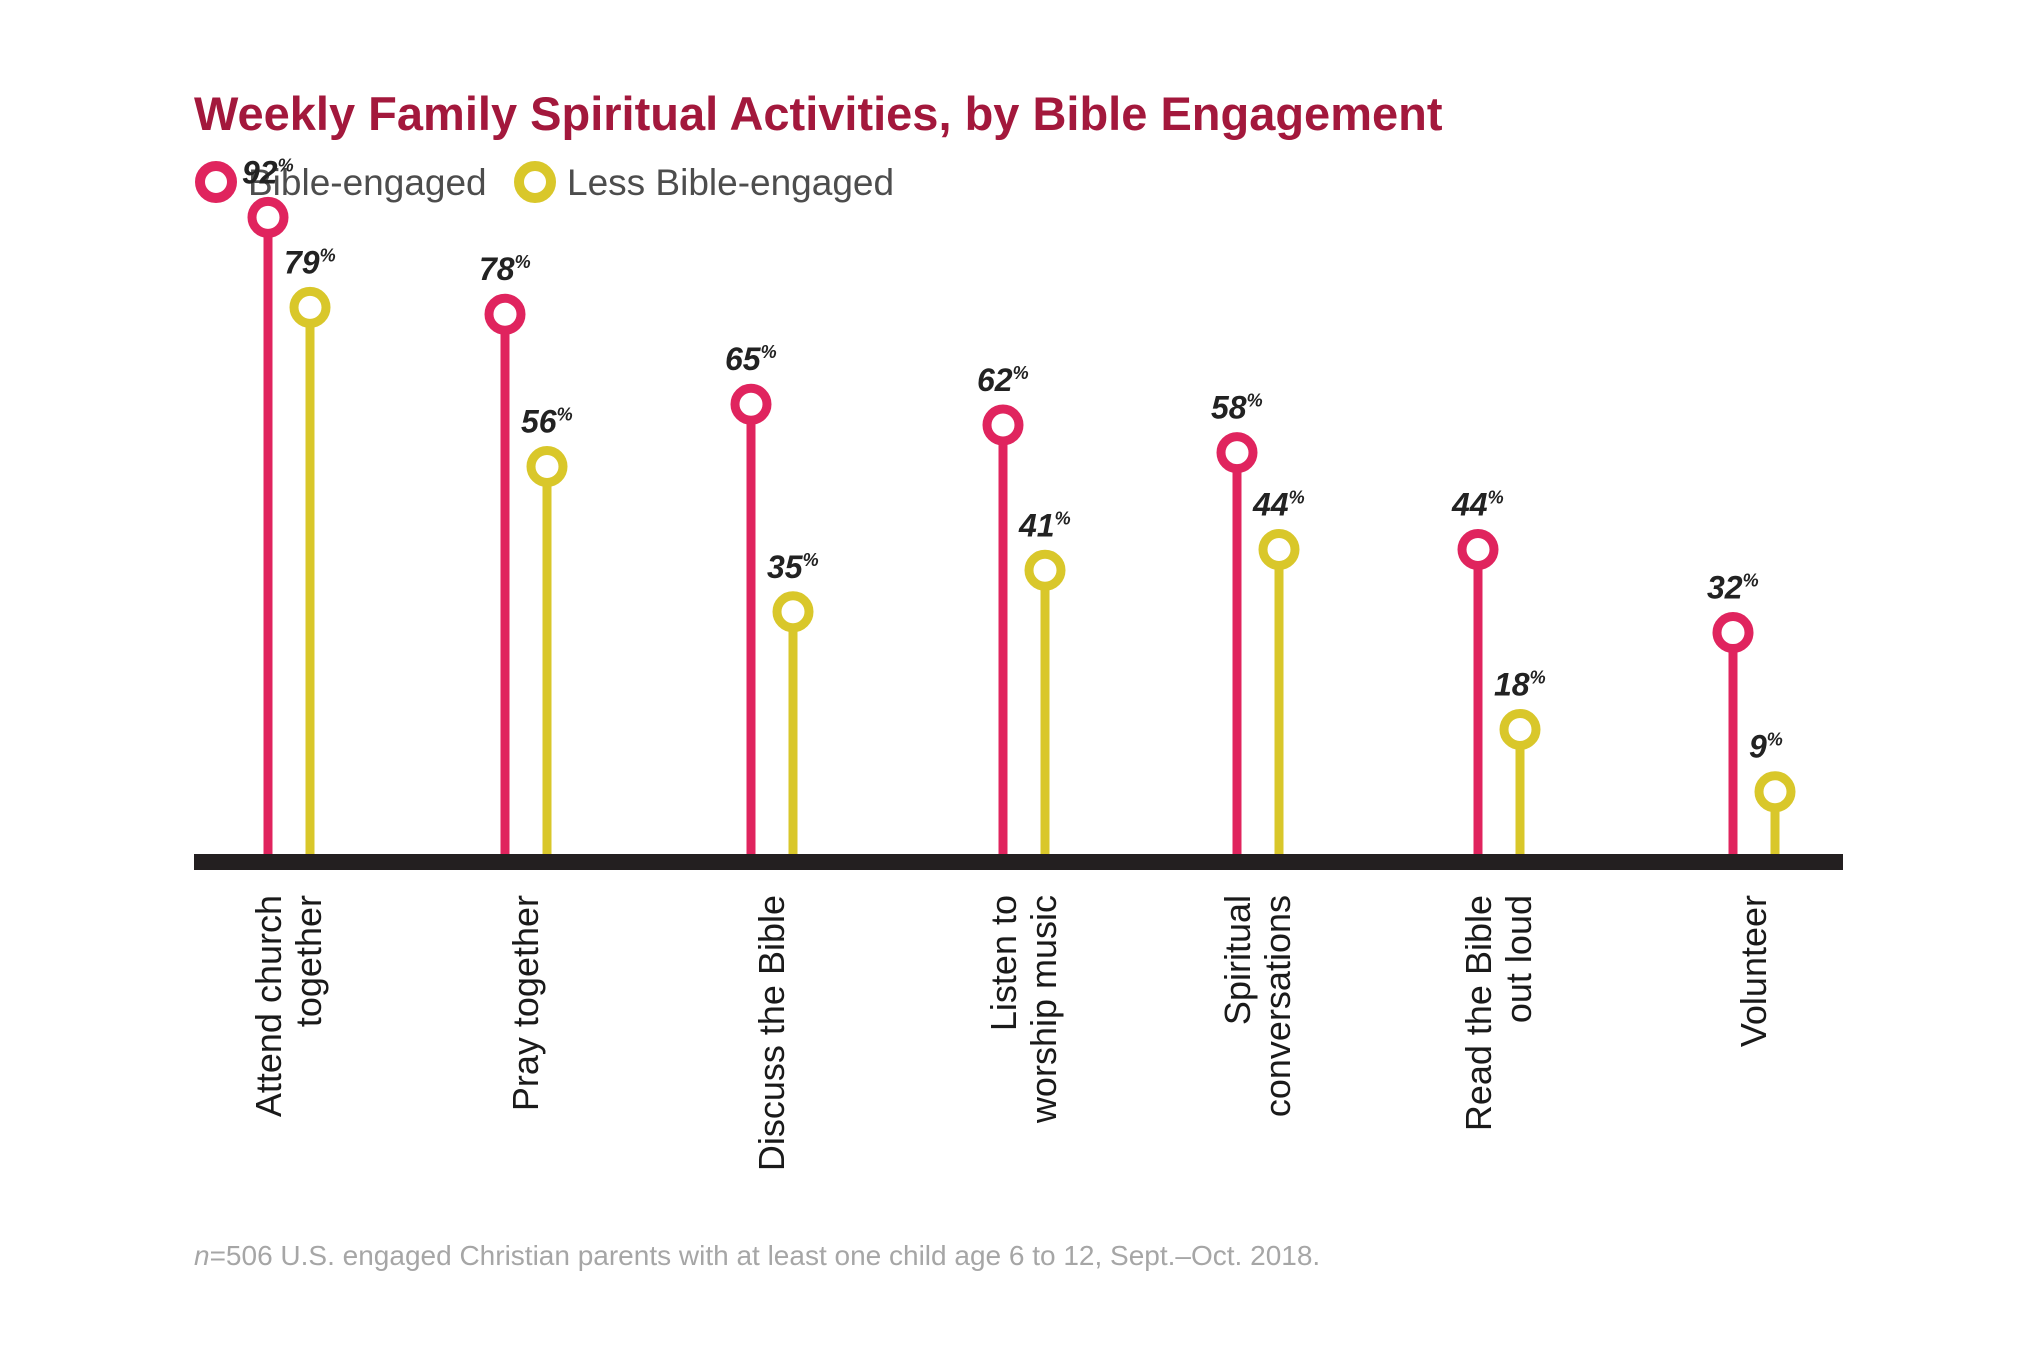 This screenshot has width=2033, height=1355. I want to click on point-less-engaged-pray-together, so click(547, 466).